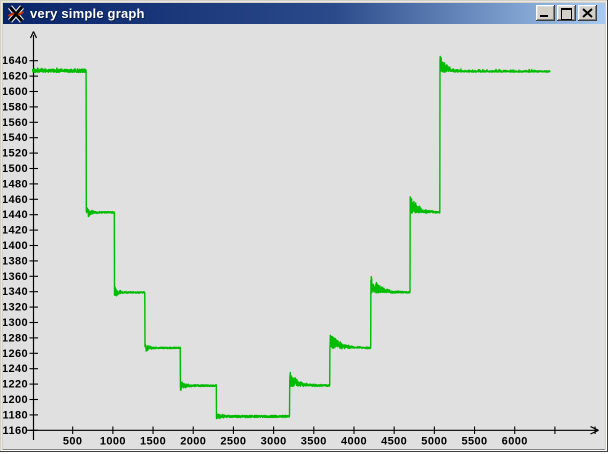  Describe the element at coordinates (544, 16) in the screenshot. I see `minimize-icon` at that location.